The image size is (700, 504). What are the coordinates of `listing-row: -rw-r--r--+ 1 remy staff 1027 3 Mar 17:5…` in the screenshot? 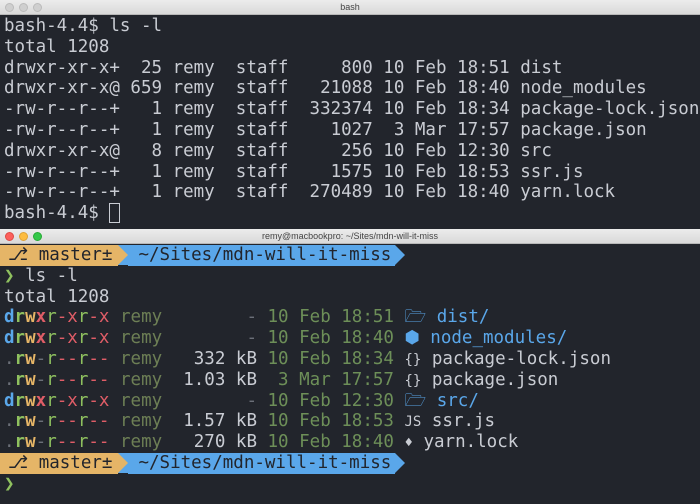 It's located at (325, 129).